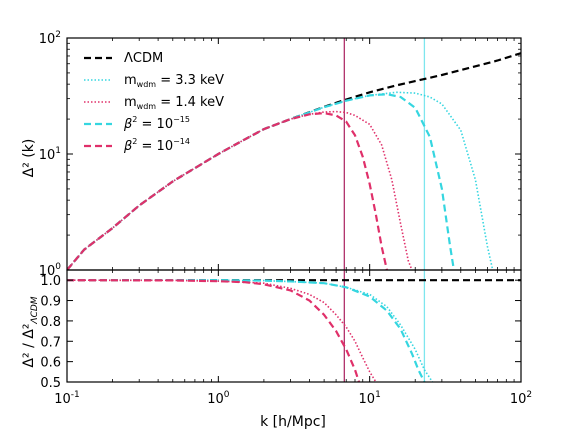 This screenshot has width=581, height=436. I want to click on xtick-label-0: 10⁻¹, so click(67, 398).